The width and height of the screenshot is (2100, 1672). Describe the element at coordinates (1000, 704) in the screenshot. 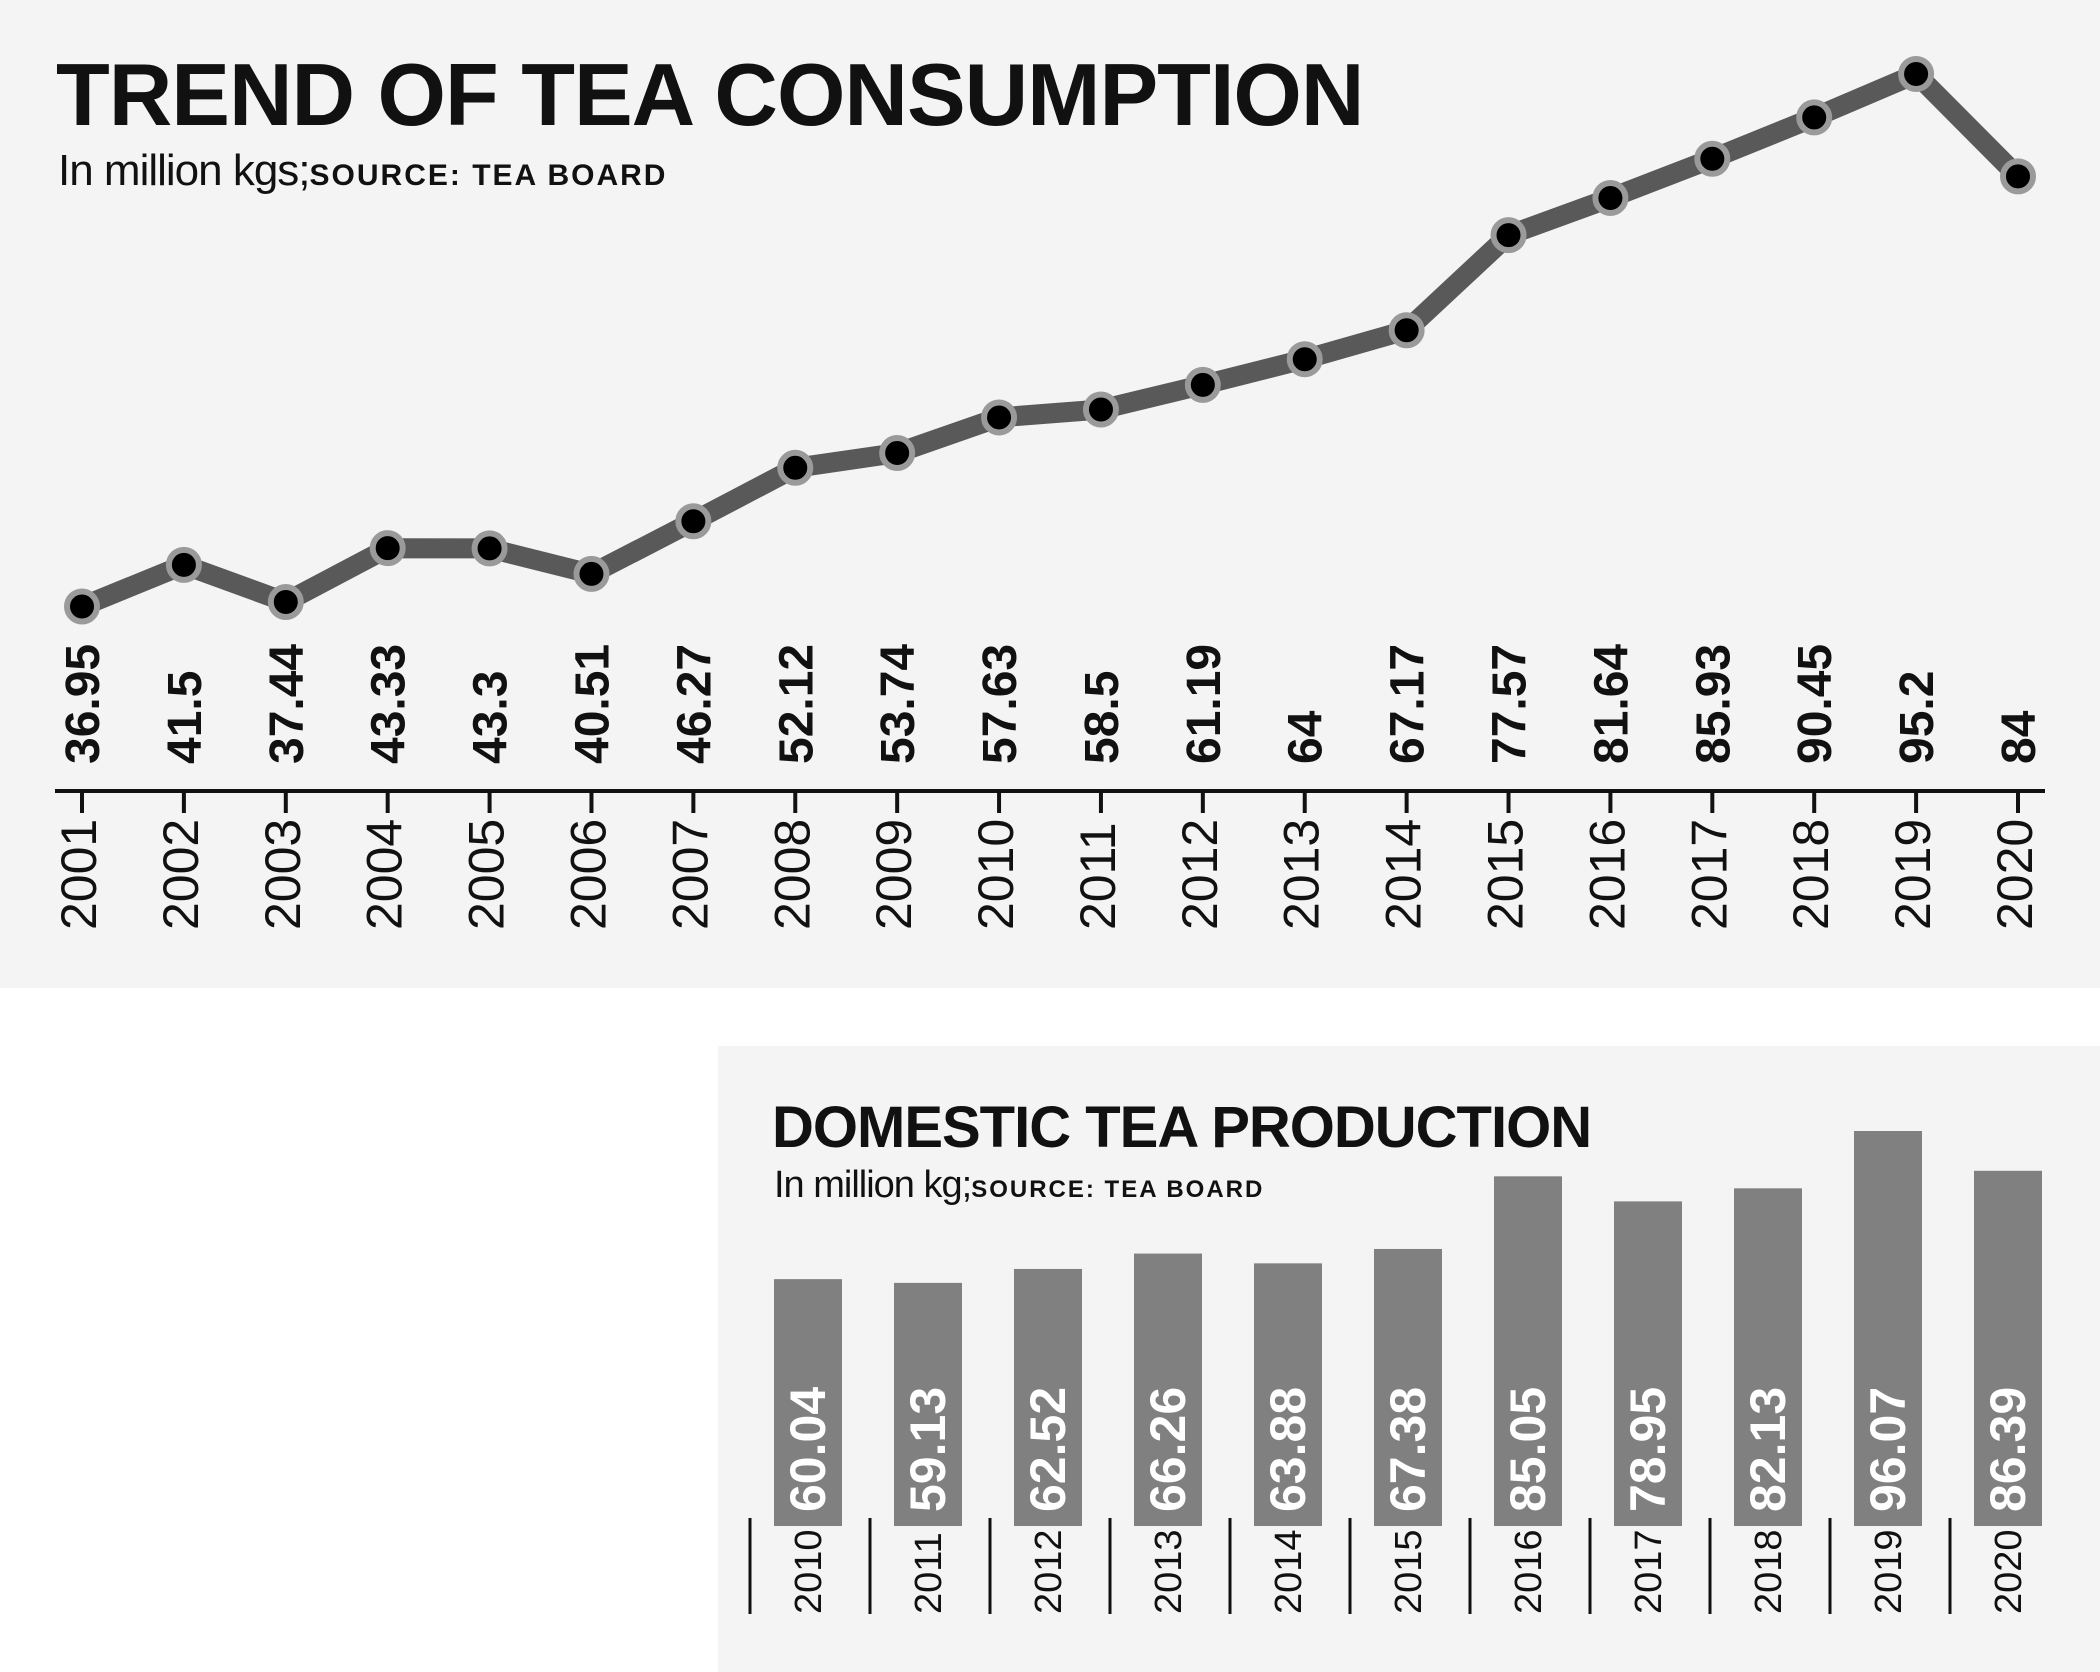

I see `data-label: 57.63` at that location.